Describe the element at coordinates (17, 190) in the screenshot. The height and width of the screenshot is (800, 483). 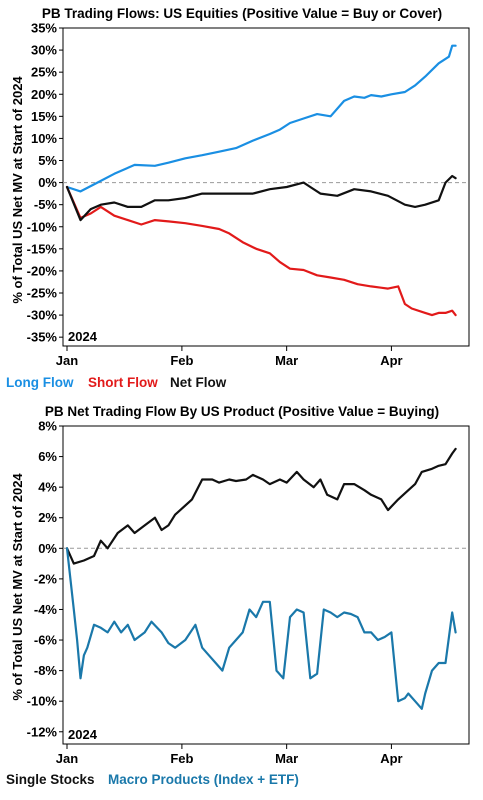
I see `chart-1-y-axis-label: % of Total US Net MV at Start of 2024` at that location.